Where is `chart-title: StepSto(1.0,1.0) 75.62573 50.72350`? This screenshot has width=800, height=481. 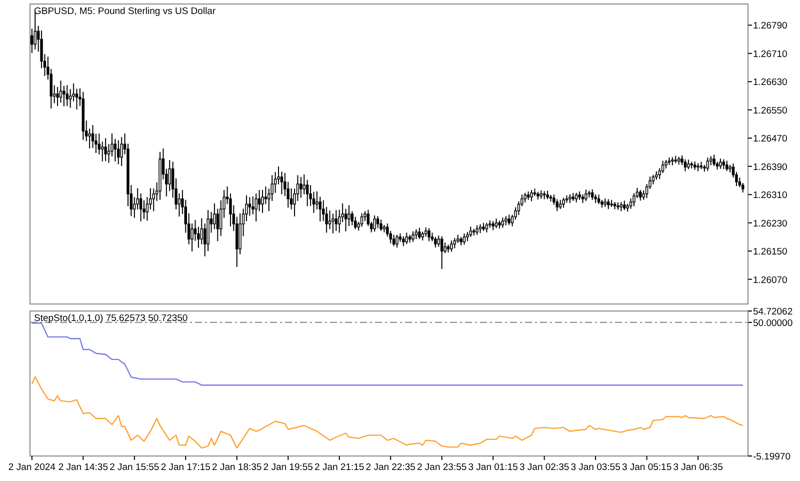
chart-title: StepSto(1.0,1.0) 75.62573 50.72350 is located at coordinates (111, 318).